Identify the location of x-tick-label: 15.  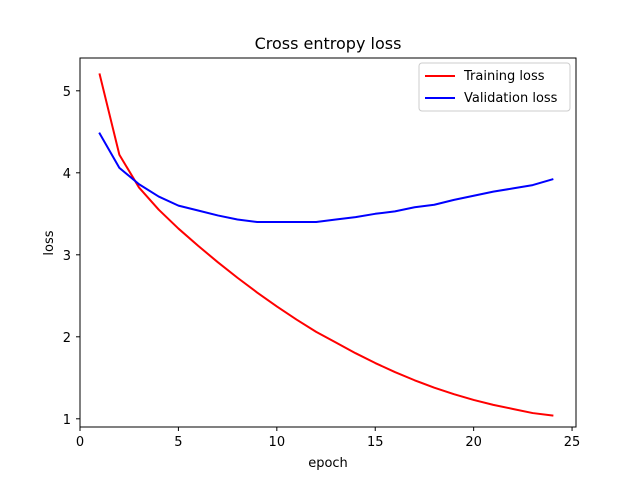
(375, 442).